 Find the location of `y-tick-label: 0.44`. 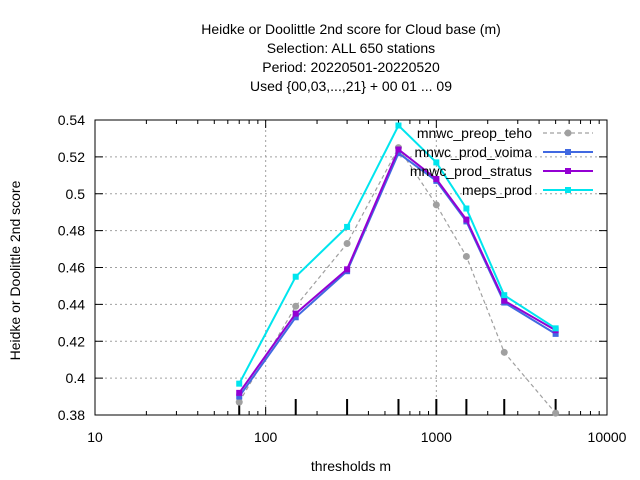

y-tick-label: 0.44 is located at coordinates (71, 304).